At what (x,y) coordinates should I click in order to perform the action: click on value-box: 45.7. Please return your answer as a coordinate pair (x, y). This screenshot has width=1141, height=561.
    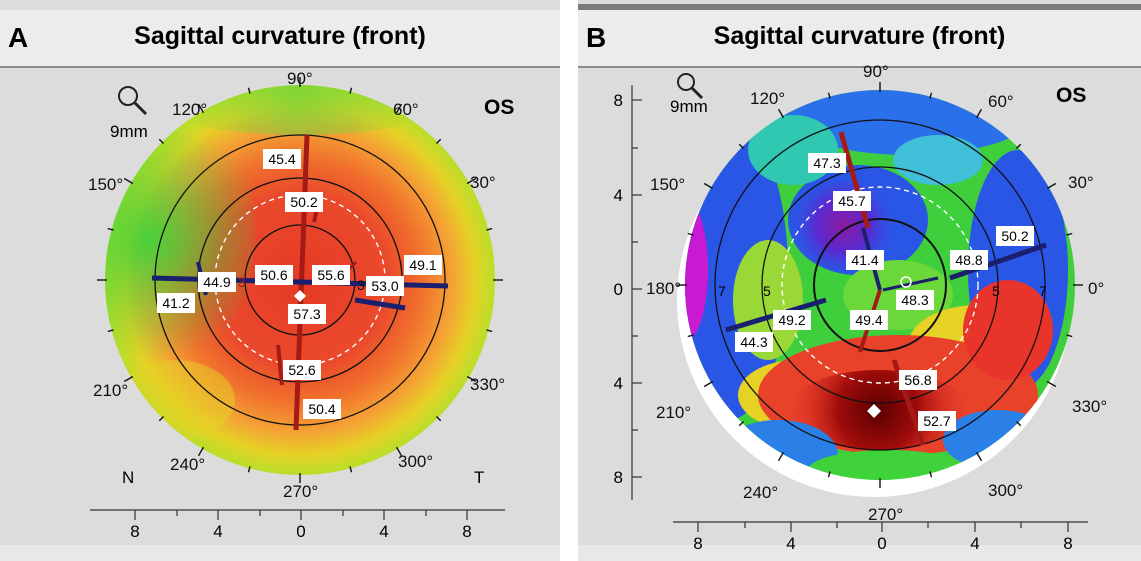
    Looking at the image, I should click on (851, 201).